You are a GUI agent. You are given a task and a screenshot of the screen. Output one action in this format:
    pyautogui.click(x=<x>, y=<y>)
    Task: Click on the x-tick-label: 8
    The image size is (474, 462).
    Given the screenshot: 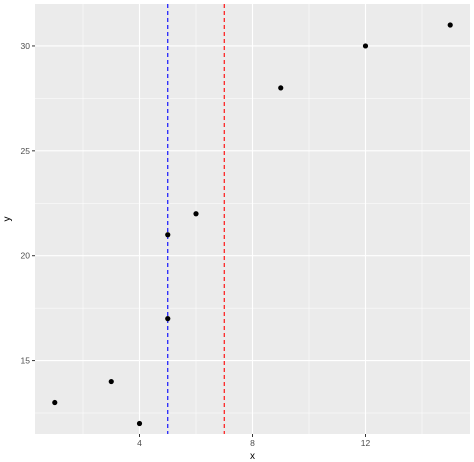 What is the action you would take?
    pyautogui.click(x=252, y=443)
    